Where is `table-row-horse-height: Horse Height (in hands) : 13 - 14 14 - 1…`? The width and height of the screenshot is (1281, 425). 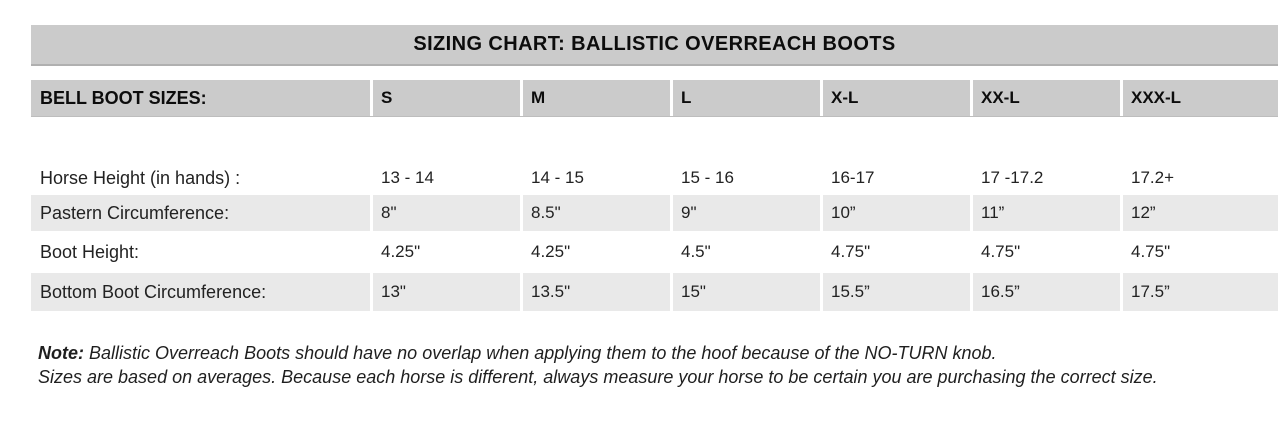 table-row-horse-height: Horse Height (in hands) : 13 - 14 14 - 1… is located at coordinates (654, 178).